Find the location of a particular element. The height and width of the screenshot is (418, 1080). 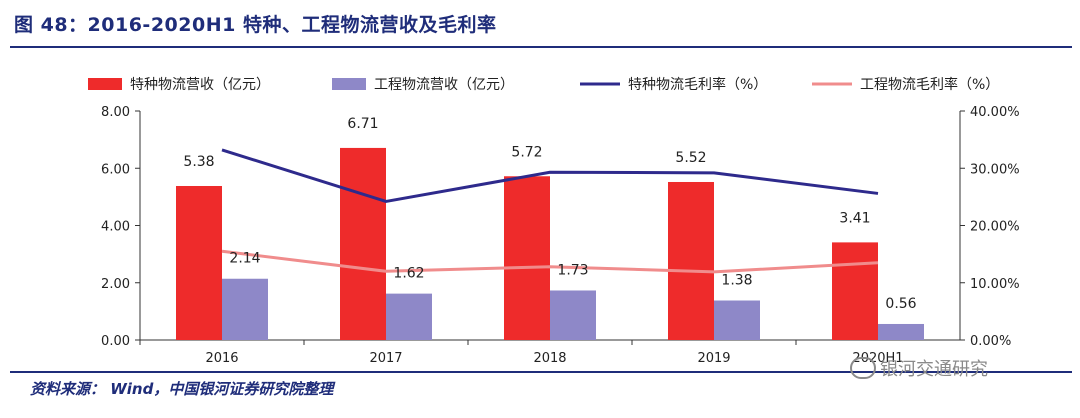

source-note: 资料来源： Wind，中国银河证券研究院整理 is located at coordinates (182, 389).